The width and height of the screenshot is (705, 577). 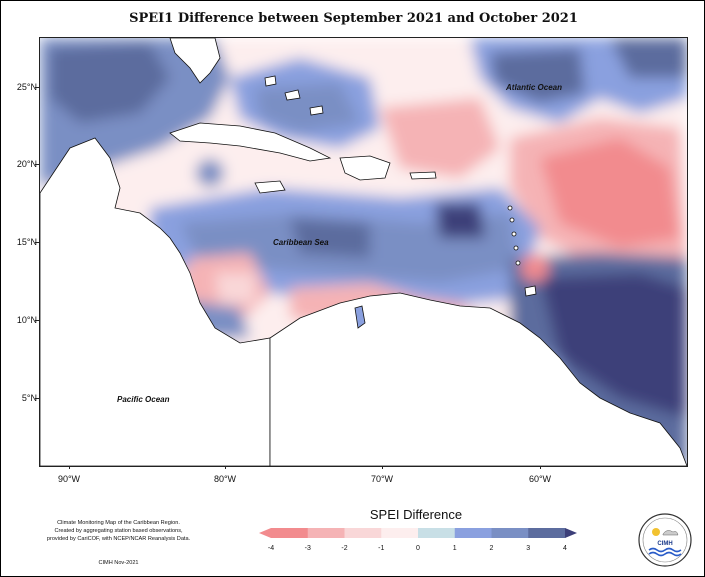 I want to click on lon-label-80w: 80°W, so click(x=225, y=479).